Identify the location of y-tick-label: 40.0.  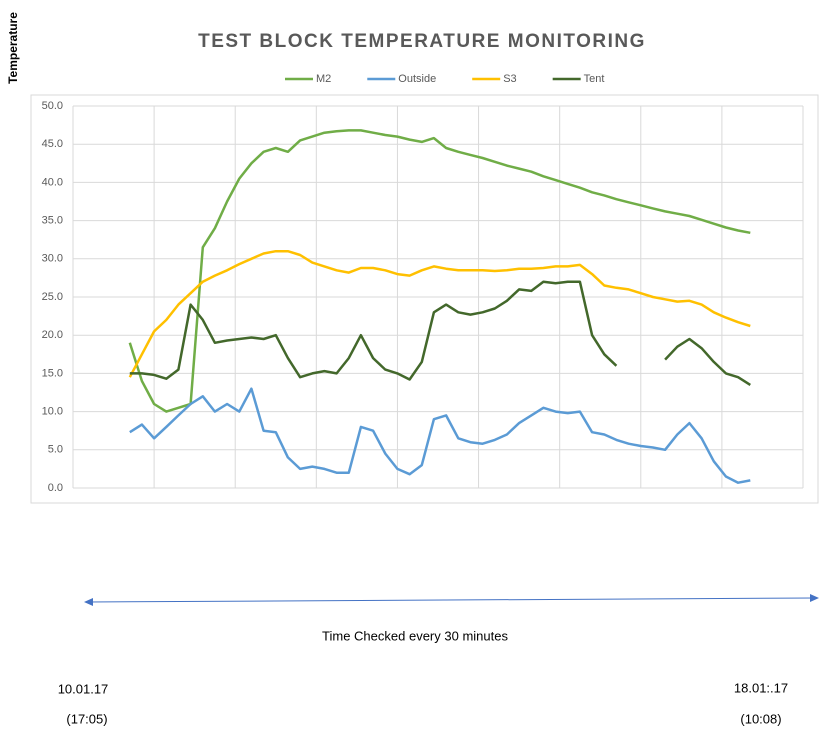
(52, 182).